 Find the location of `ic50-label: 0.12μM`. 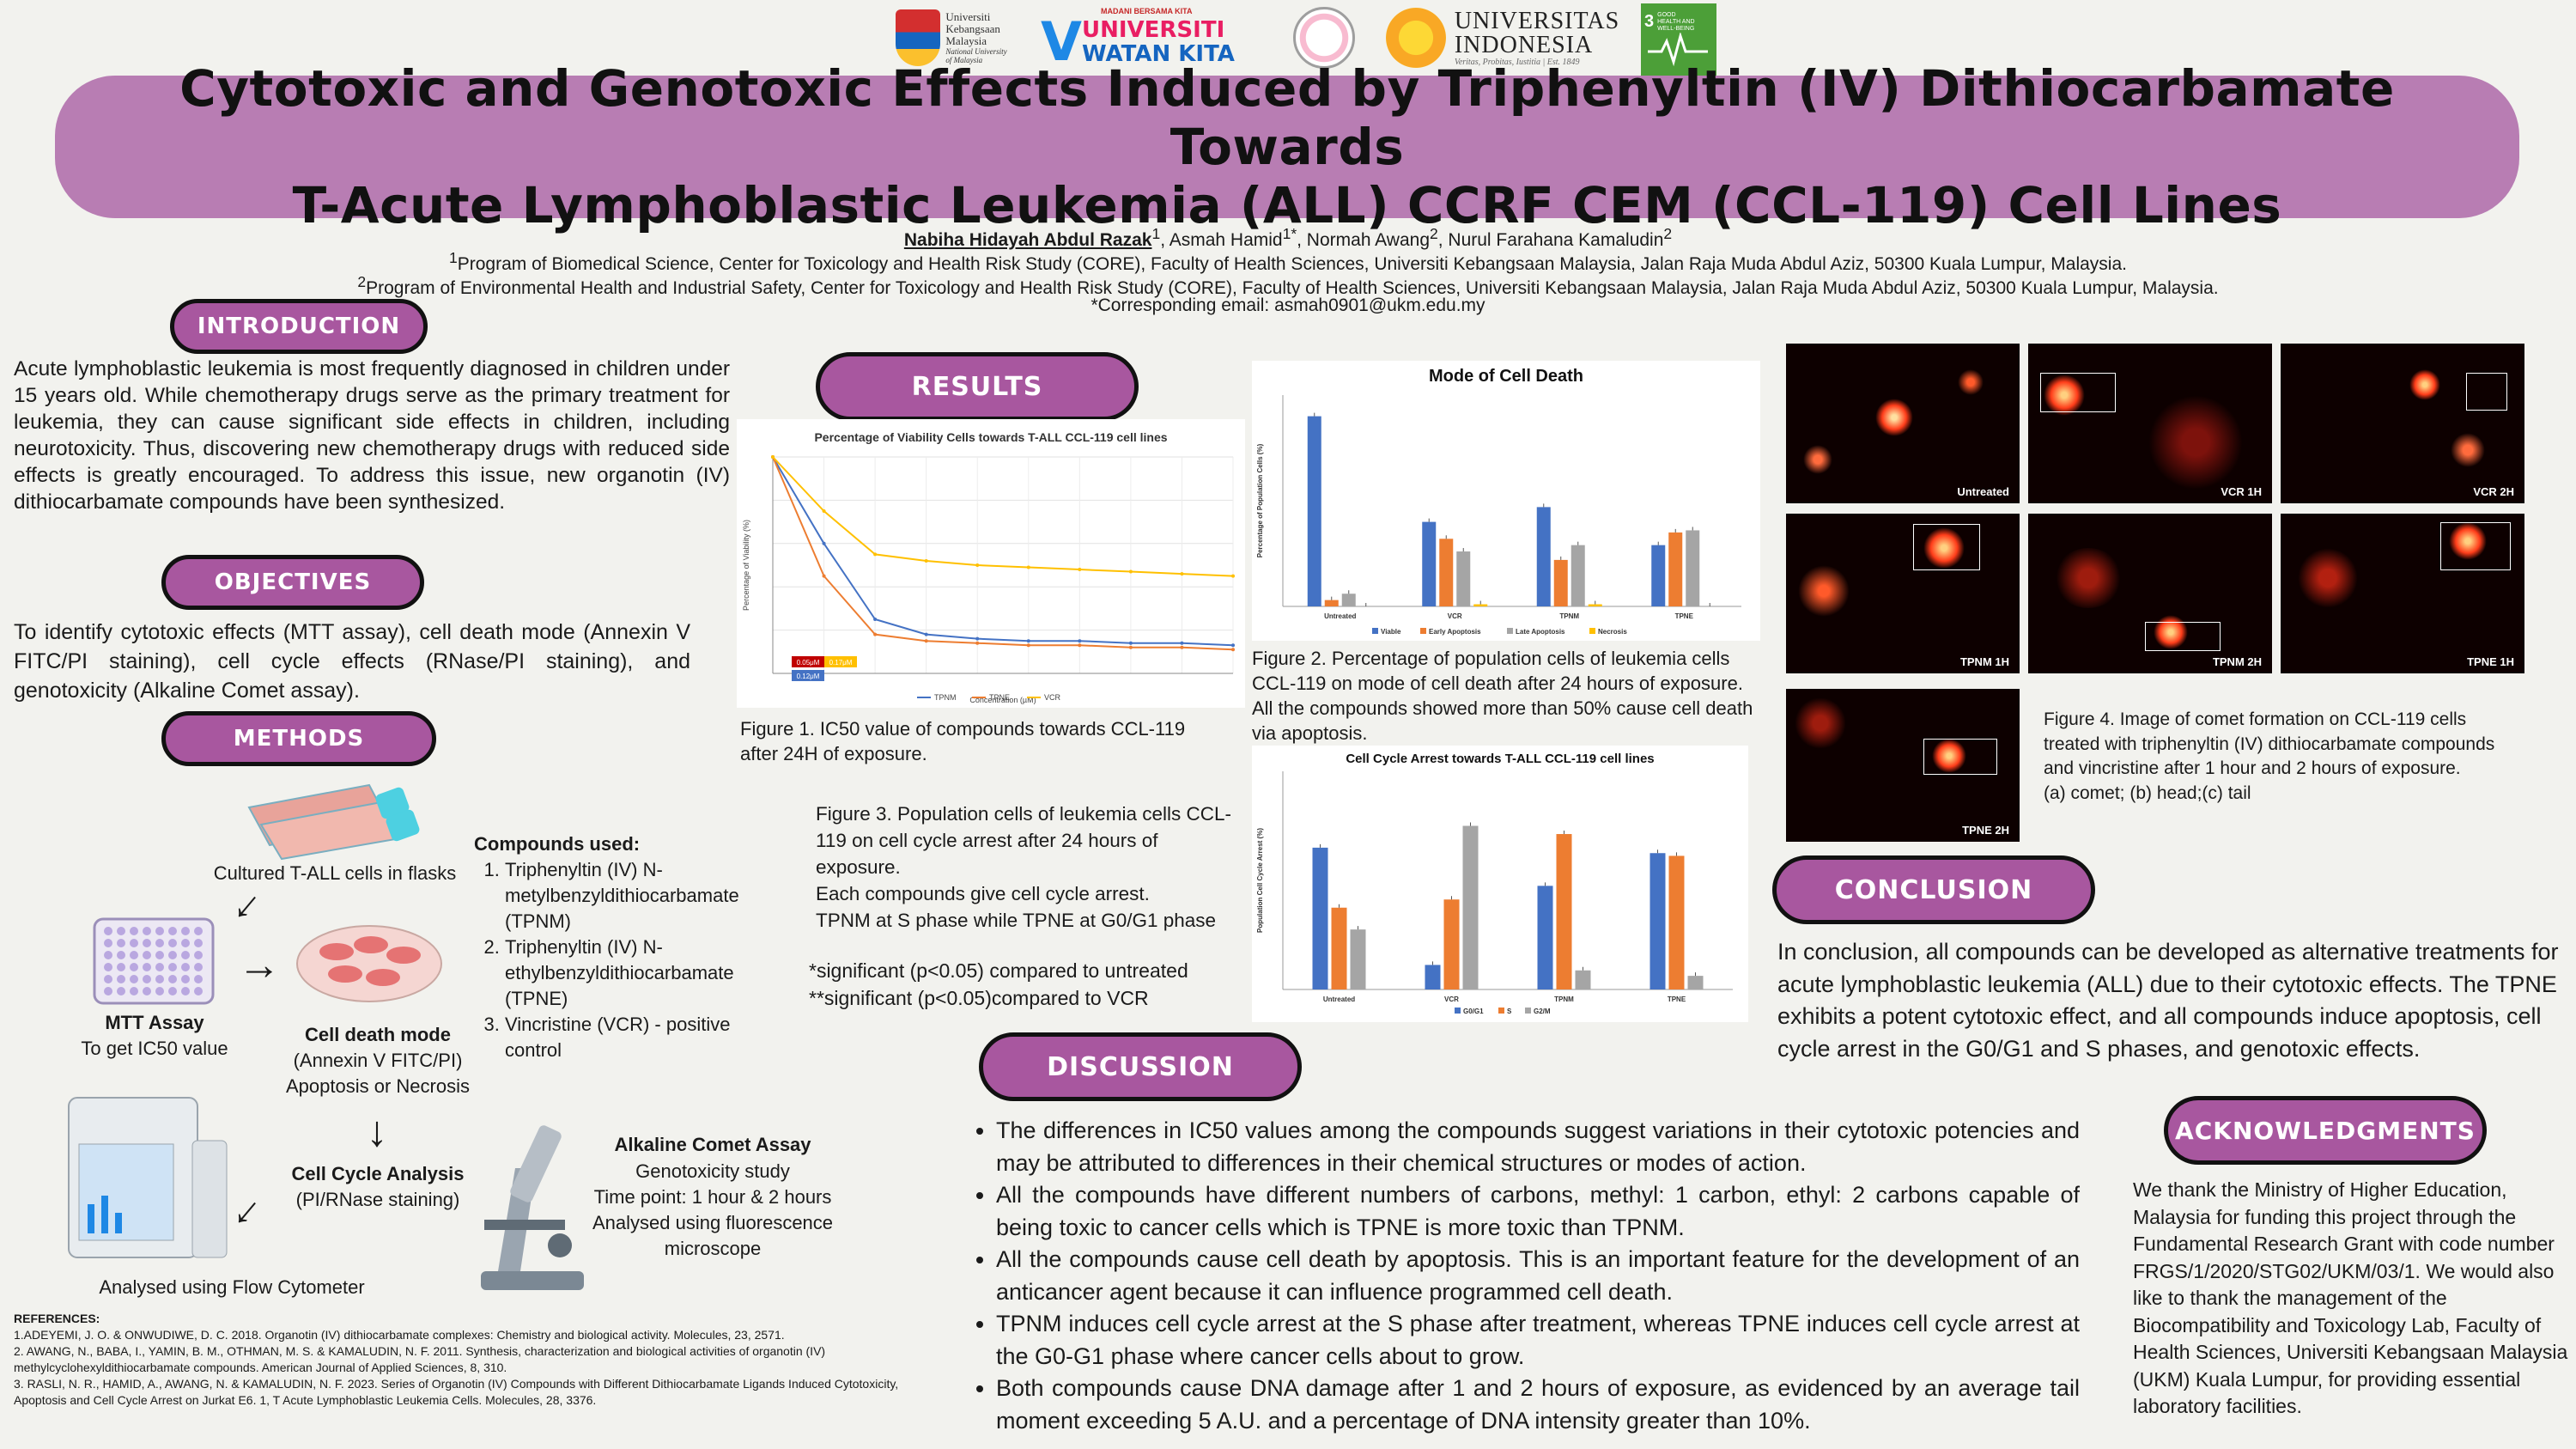

ic50-label: 0.12μM is located at coordinates (808, 676).